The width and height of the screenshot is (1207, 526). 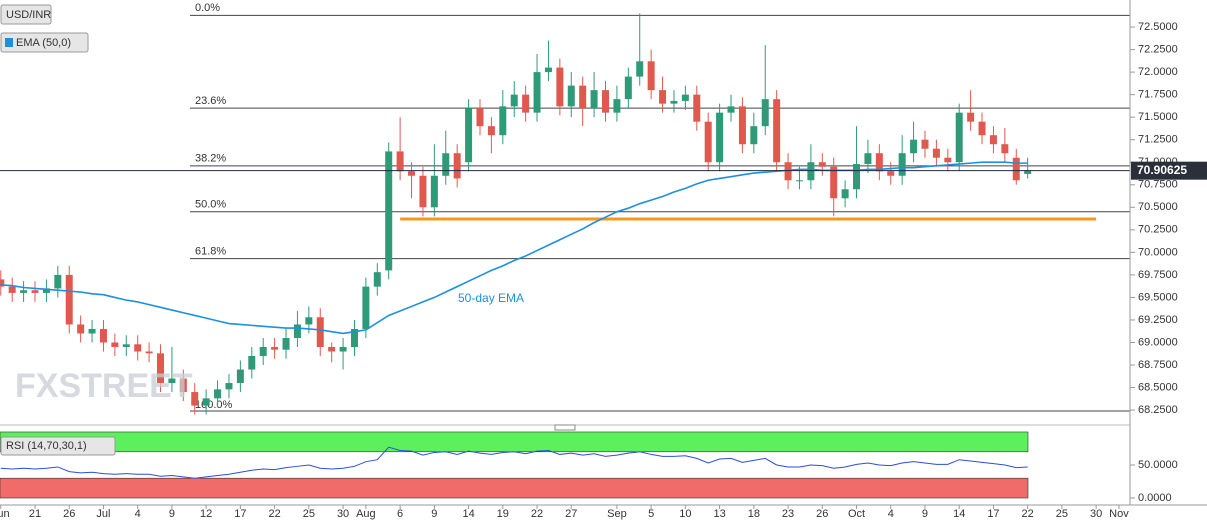 I want to click on x-tick-label: Sep, so click(x=617, y=514).